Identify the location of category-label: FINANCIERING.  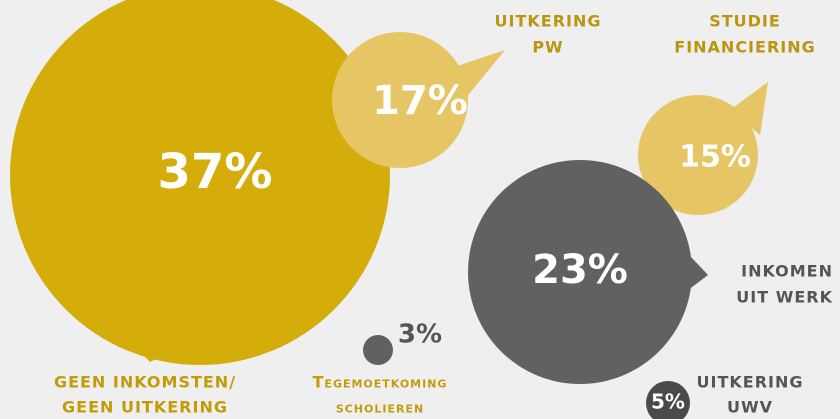
(744, 47).